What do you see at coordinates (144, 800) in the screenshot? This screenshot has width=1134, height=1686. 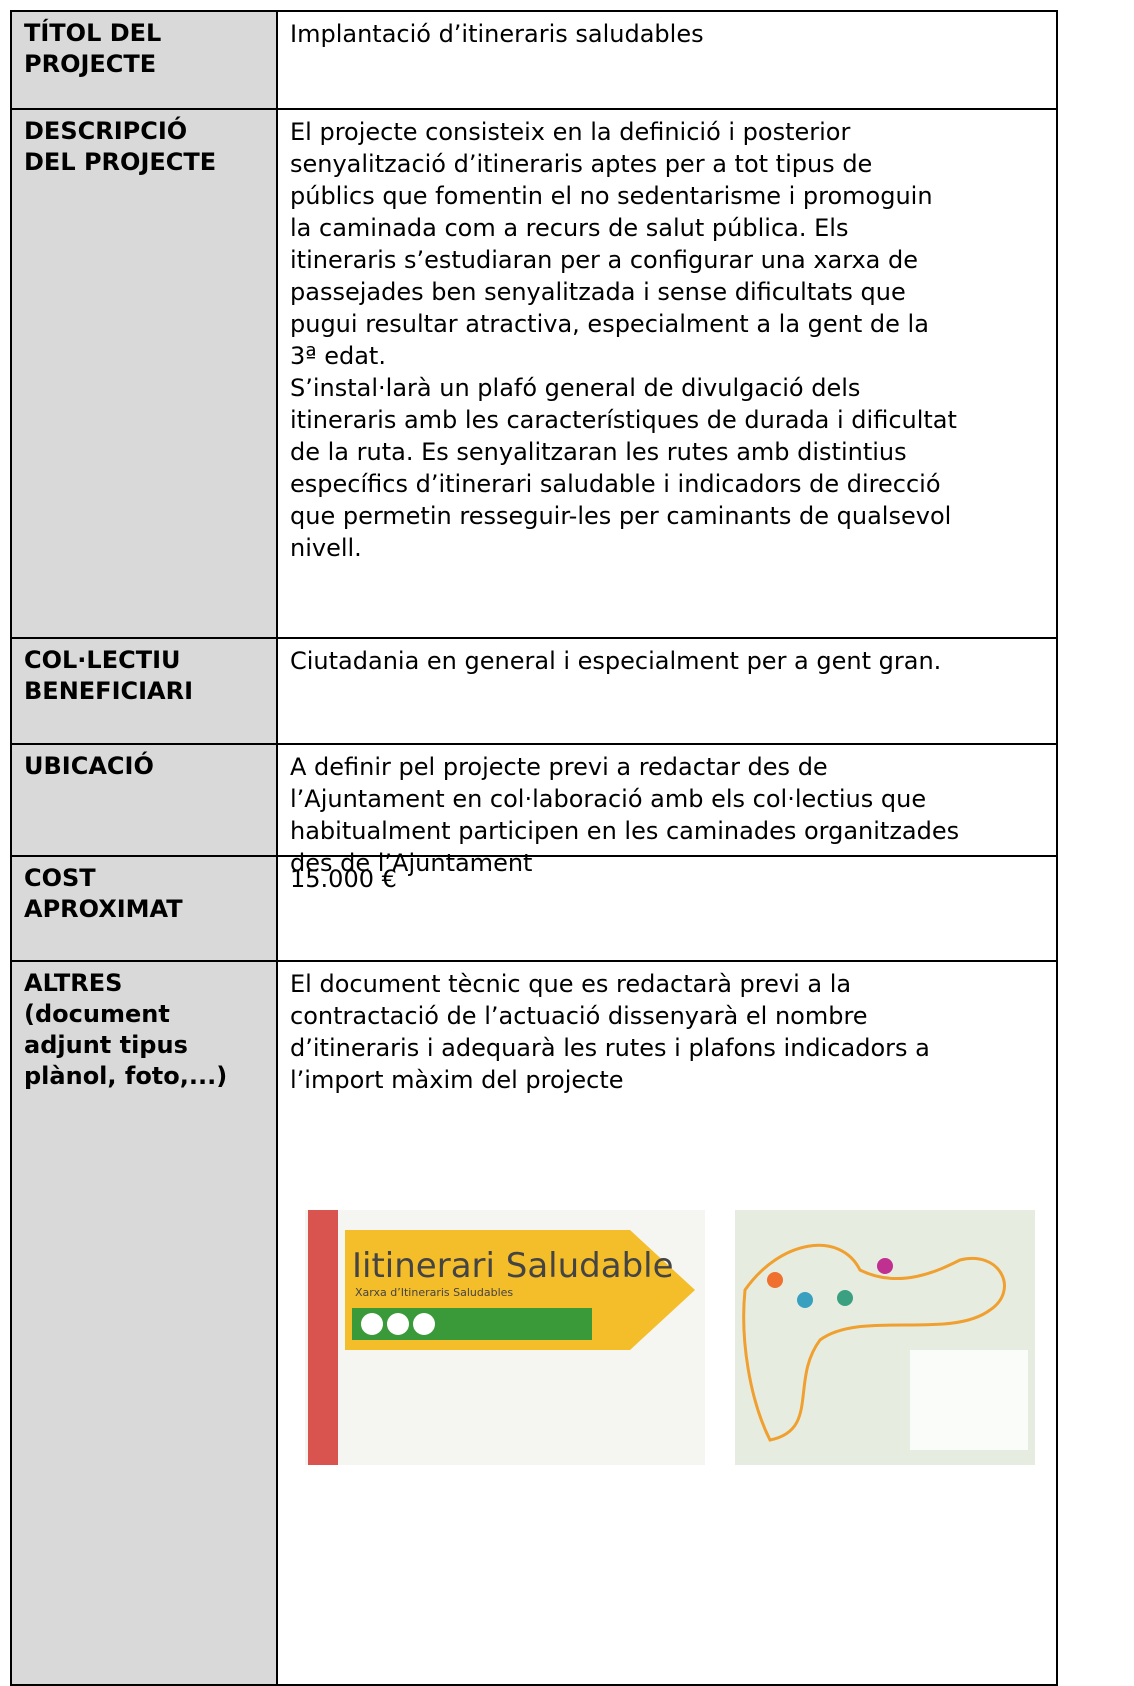 I see `row-label: UBICACIÓ` at bounding box center [144, 800].